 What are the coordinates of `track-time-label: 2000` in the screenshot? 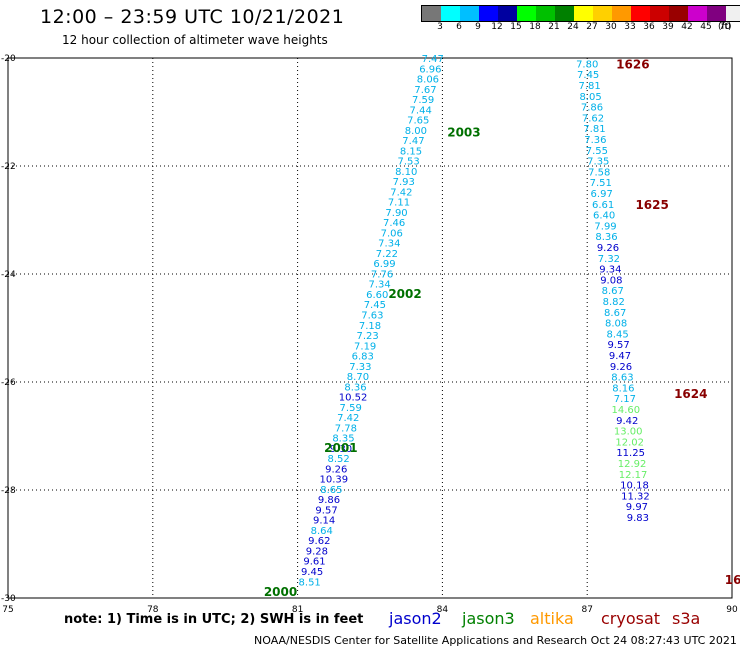 It's located at (280, 592).